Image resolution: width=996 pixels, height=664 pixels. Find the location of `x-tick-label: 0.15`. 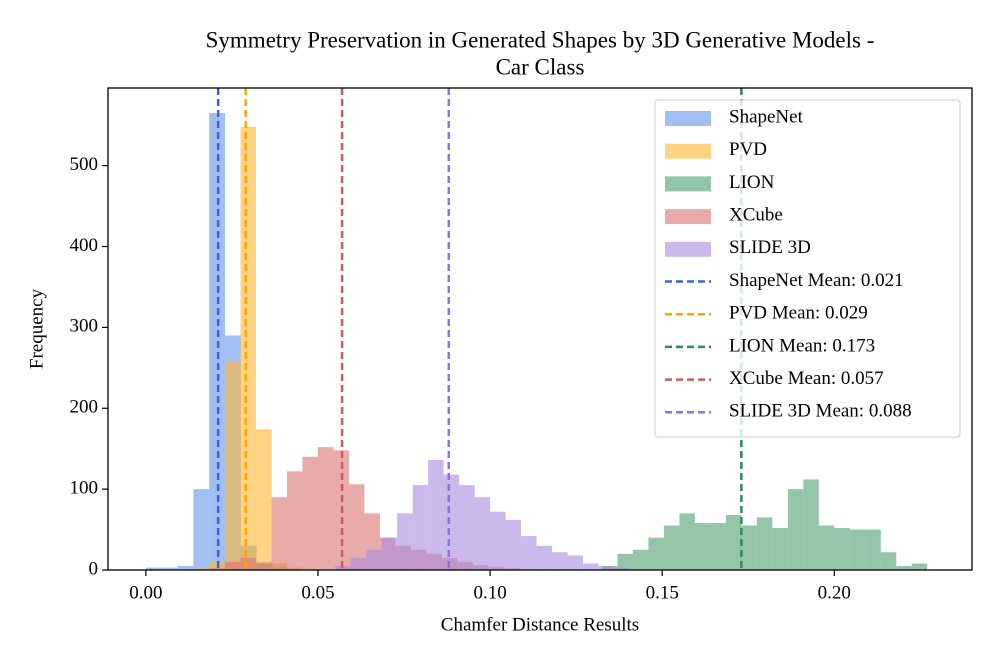

x-tick-label: 0.15 is located at coordinates (662, 592).